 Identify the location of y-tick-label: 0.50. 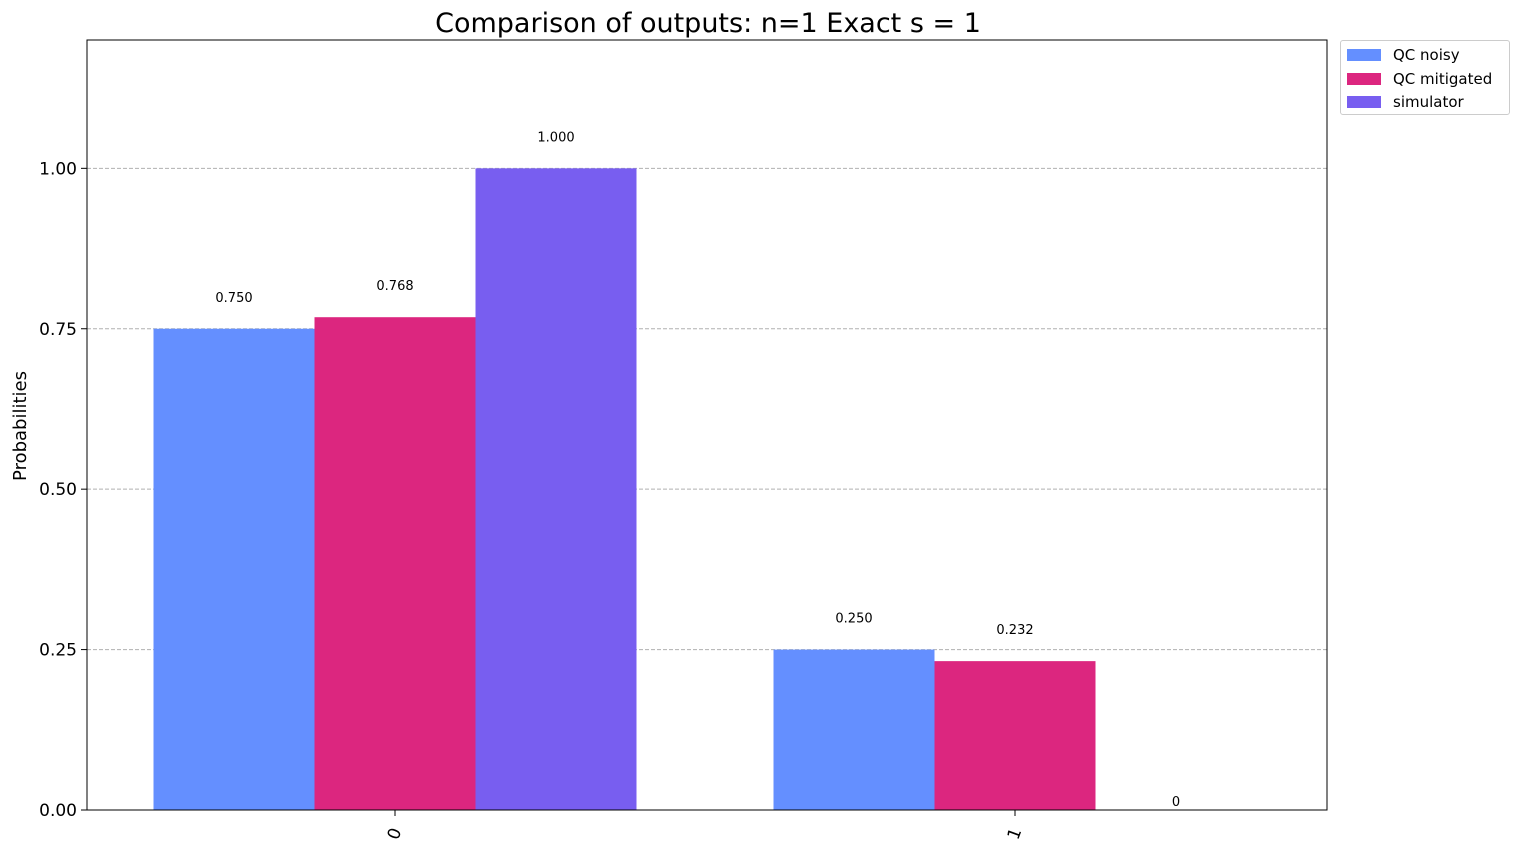
(58, 490).